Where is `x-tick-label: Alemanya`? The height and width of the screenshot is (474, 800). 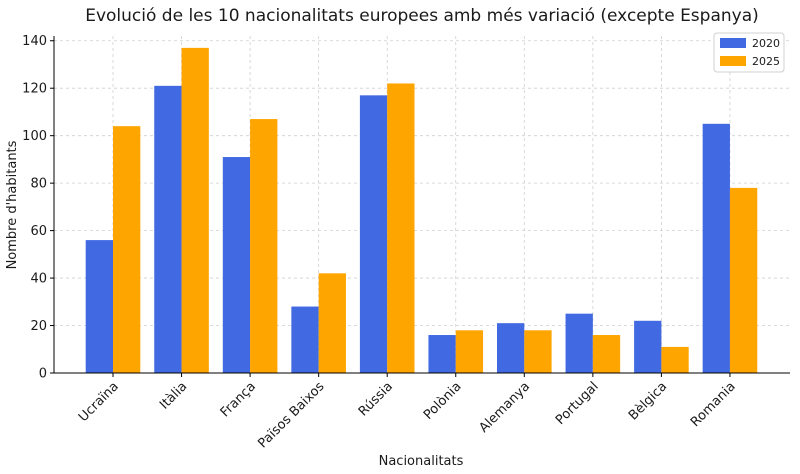 x-tick-label: Alemanya is located at coordinates (505, 407).